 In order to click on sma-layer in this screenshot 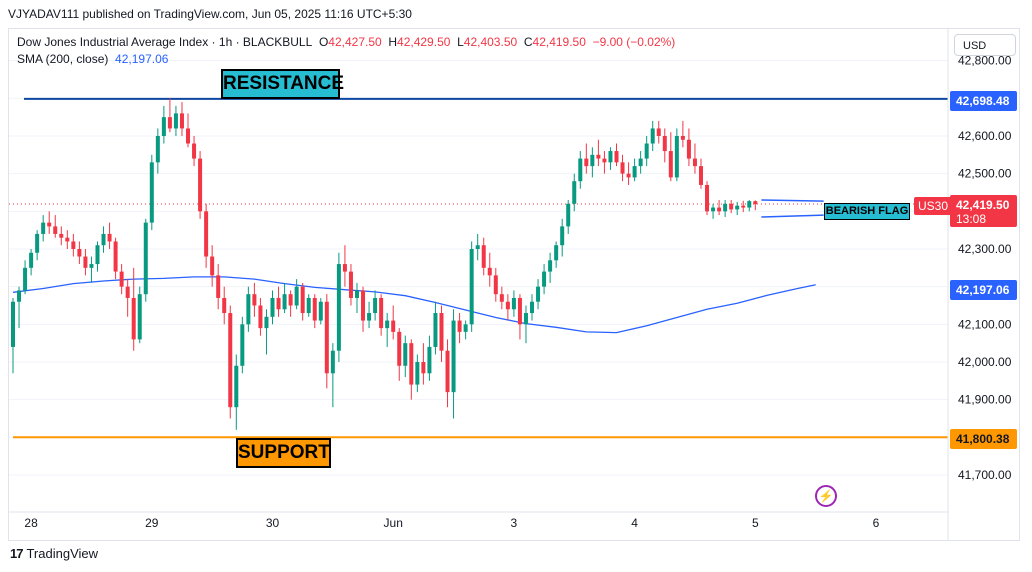, I will do `click(414, 305)`.